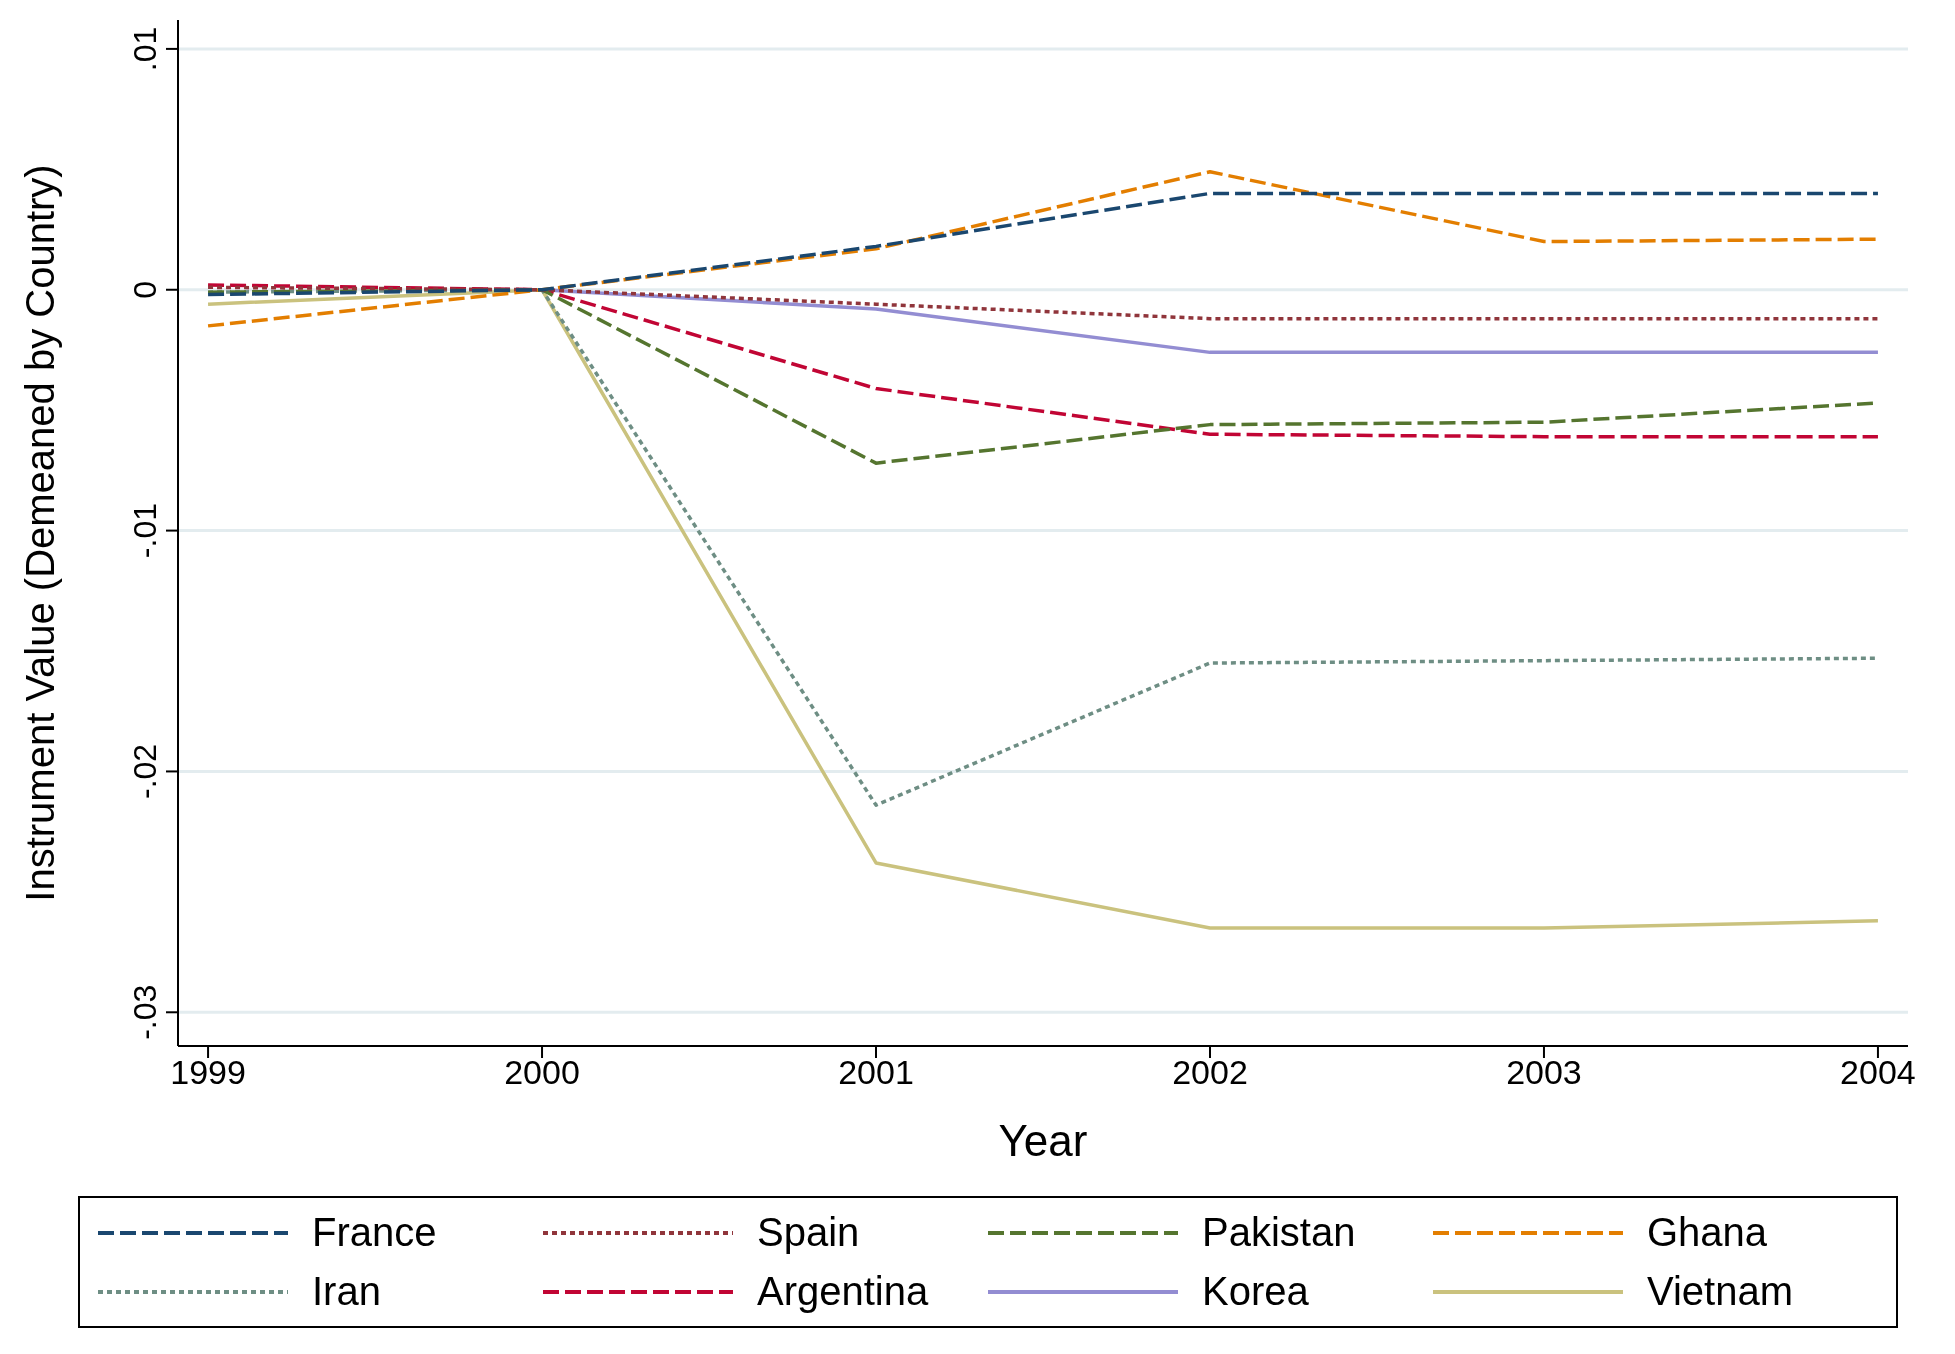  What do you see at coordinates (1720, 1291) in the screenshot?
I see `legend-label: Vietnam` at bounding box center [1720, 1291].